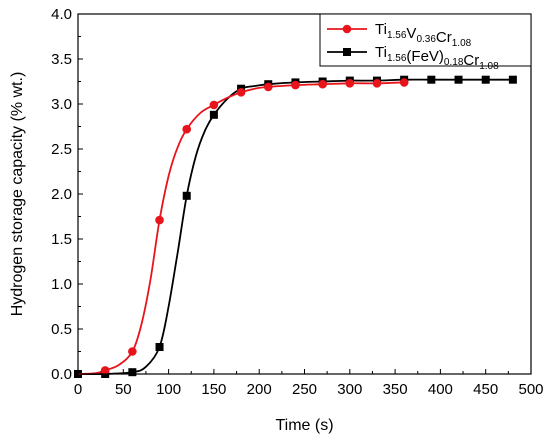  I want to click on x-axis-ticks: 0 50 100 150 200 250 300 350 400 450 500, so click(309, 383).